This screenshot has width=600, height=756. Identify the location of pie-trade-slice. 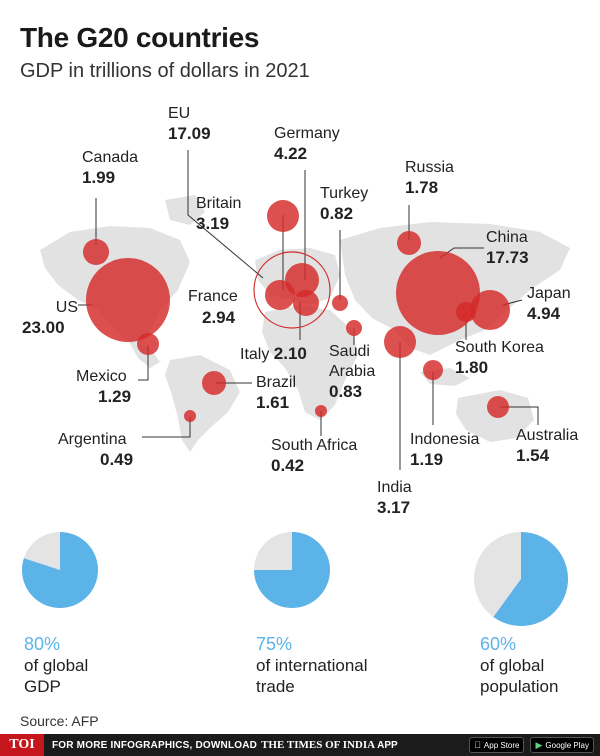
(292, 570).